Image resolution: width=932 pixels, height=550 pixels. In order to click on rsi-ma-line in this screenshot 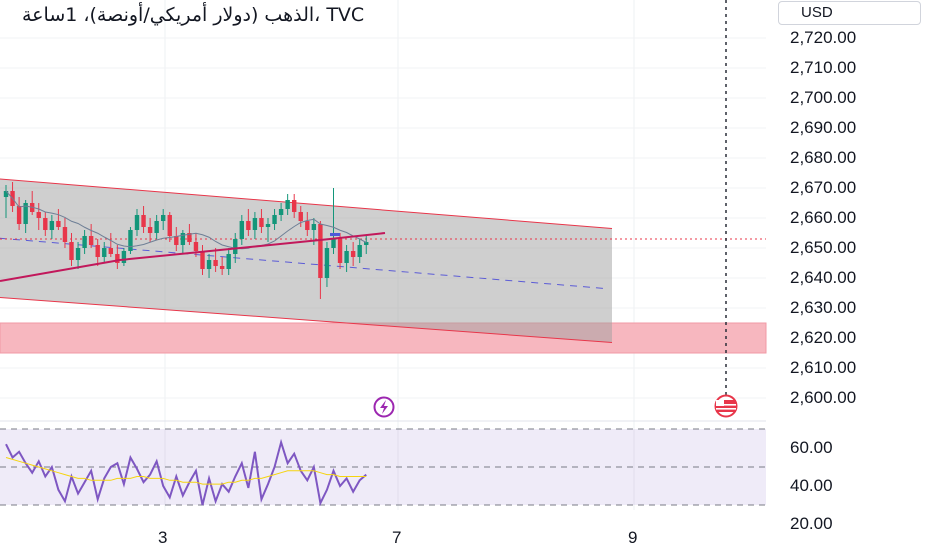, I will do `click(186, 471)`.